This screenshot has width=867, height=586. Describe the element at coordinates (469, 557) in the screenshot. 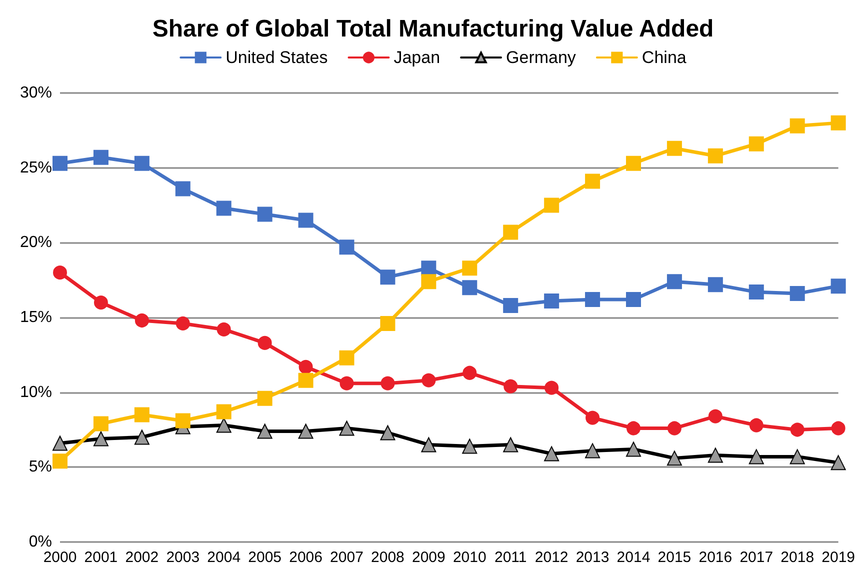

I see `x-tick-label: 2010` at that location.